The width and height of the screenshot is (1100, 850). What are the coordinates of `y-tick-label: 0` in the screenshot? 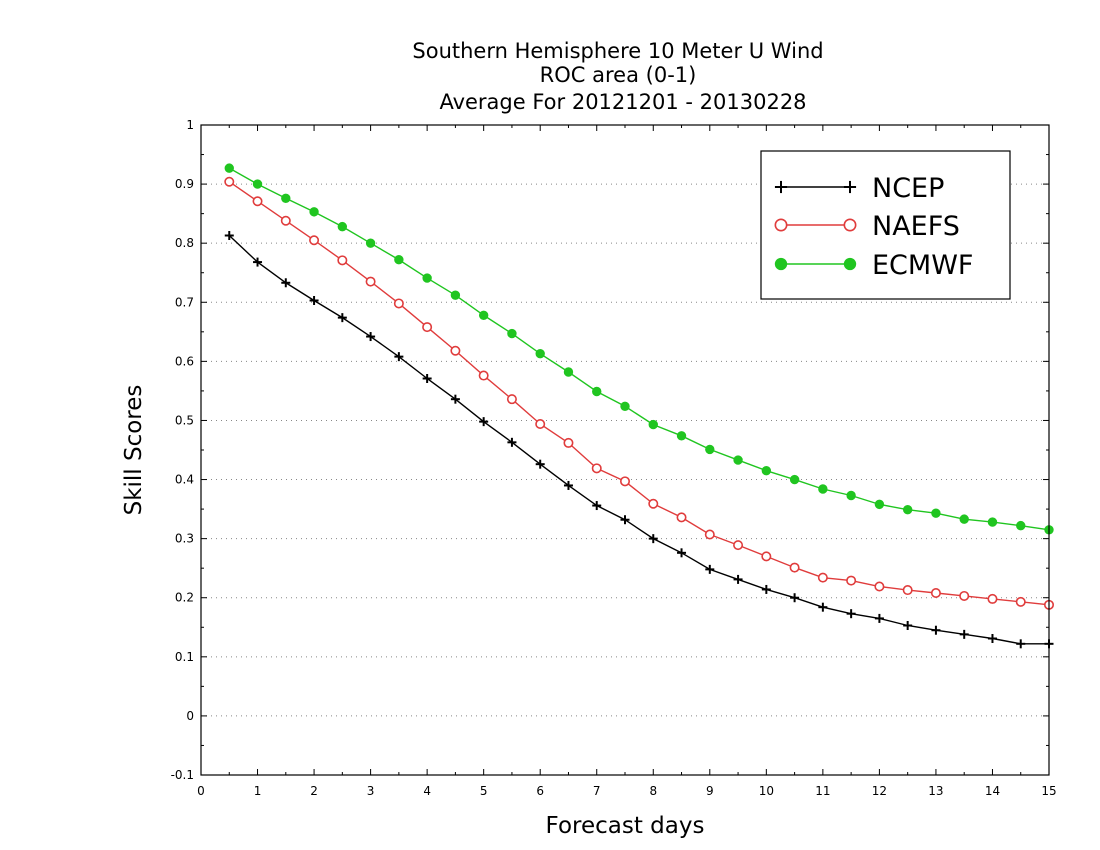 It's located at (190, 716).